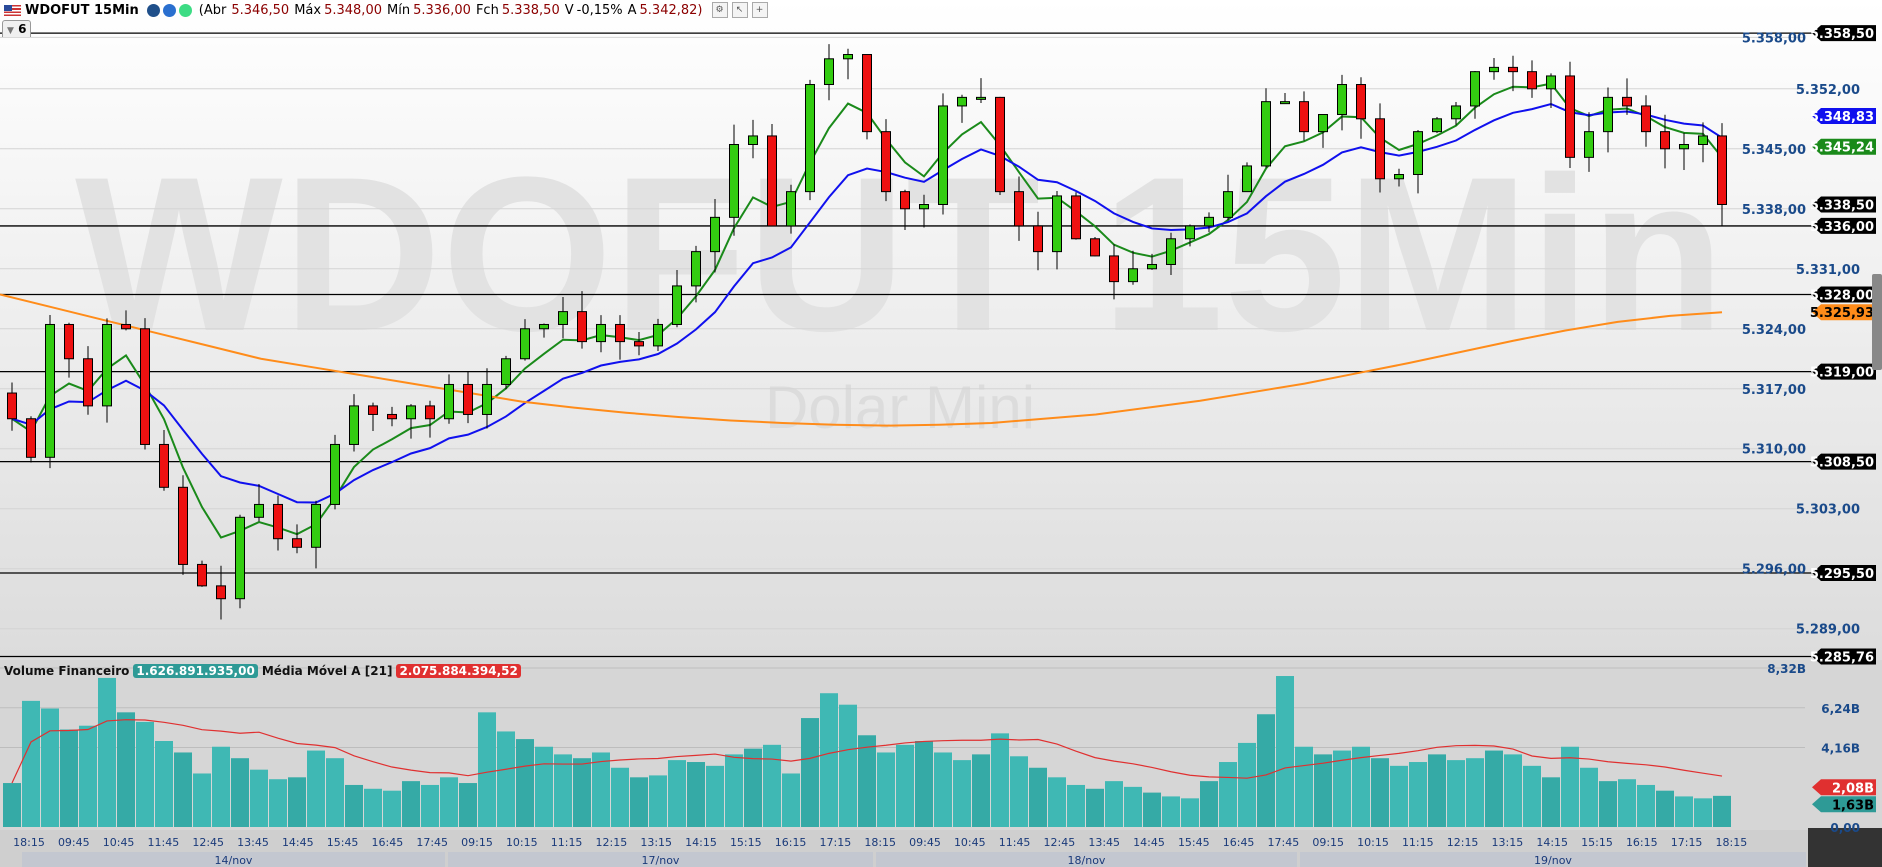 The width and height of the screenshot is (1882, 867). What do you see at coordinates (746, 842) in the screenshot?
I see `time-tick-label: 15:15` at bounding box center [746, 842].